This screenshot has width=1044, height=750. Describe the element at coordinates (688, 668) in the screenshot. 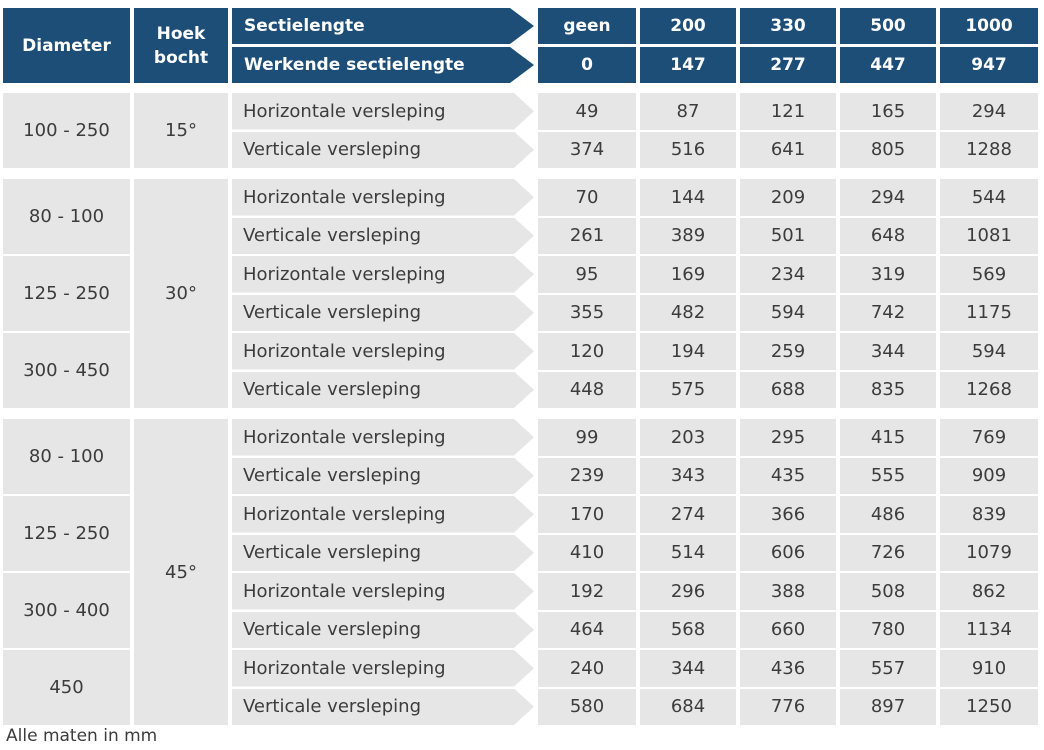

I see `value-cell: 344` at that location.